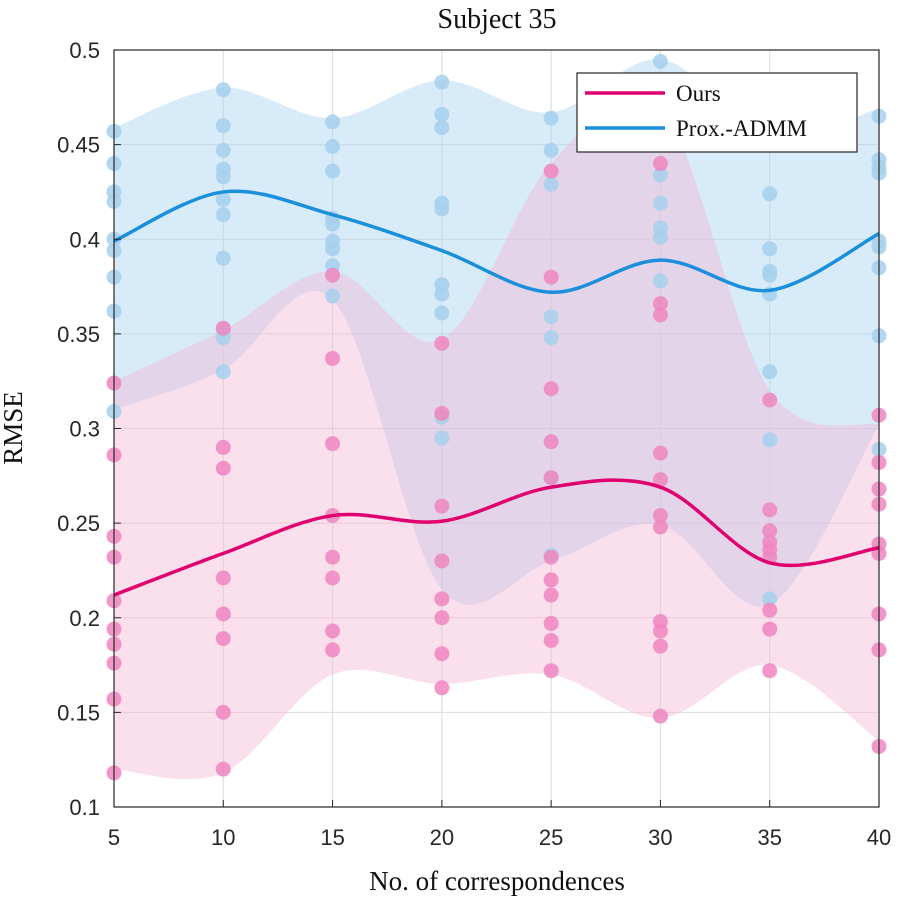 Image resolution: width=897 pixels, height=900 pixels. I want to click on x-tick-label: 40, so click(879, 837).